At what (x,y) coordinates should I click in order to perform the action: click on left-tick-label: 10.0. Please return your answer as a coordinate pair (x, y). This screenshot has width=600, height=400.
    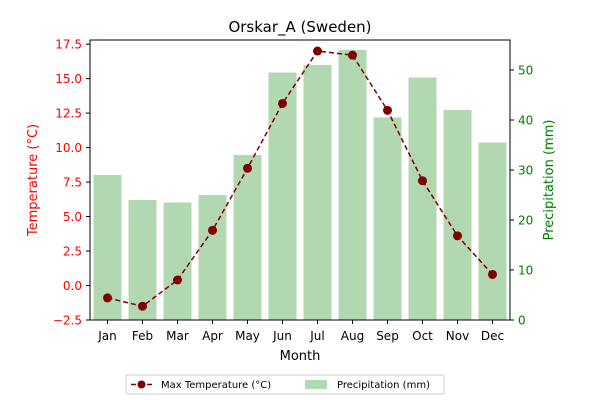
    Looking at the image, I should click on (68, 148).